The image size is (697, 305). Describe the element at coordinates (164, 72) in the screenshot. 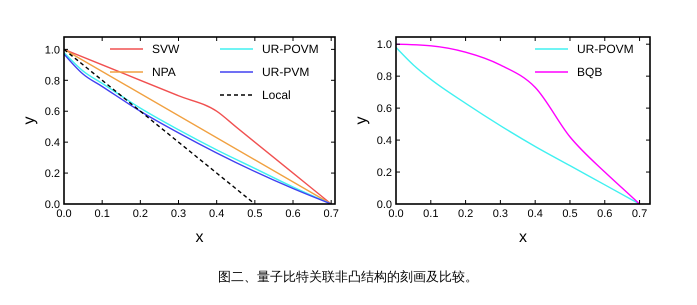

I see `legend-label: NPA` at that location.